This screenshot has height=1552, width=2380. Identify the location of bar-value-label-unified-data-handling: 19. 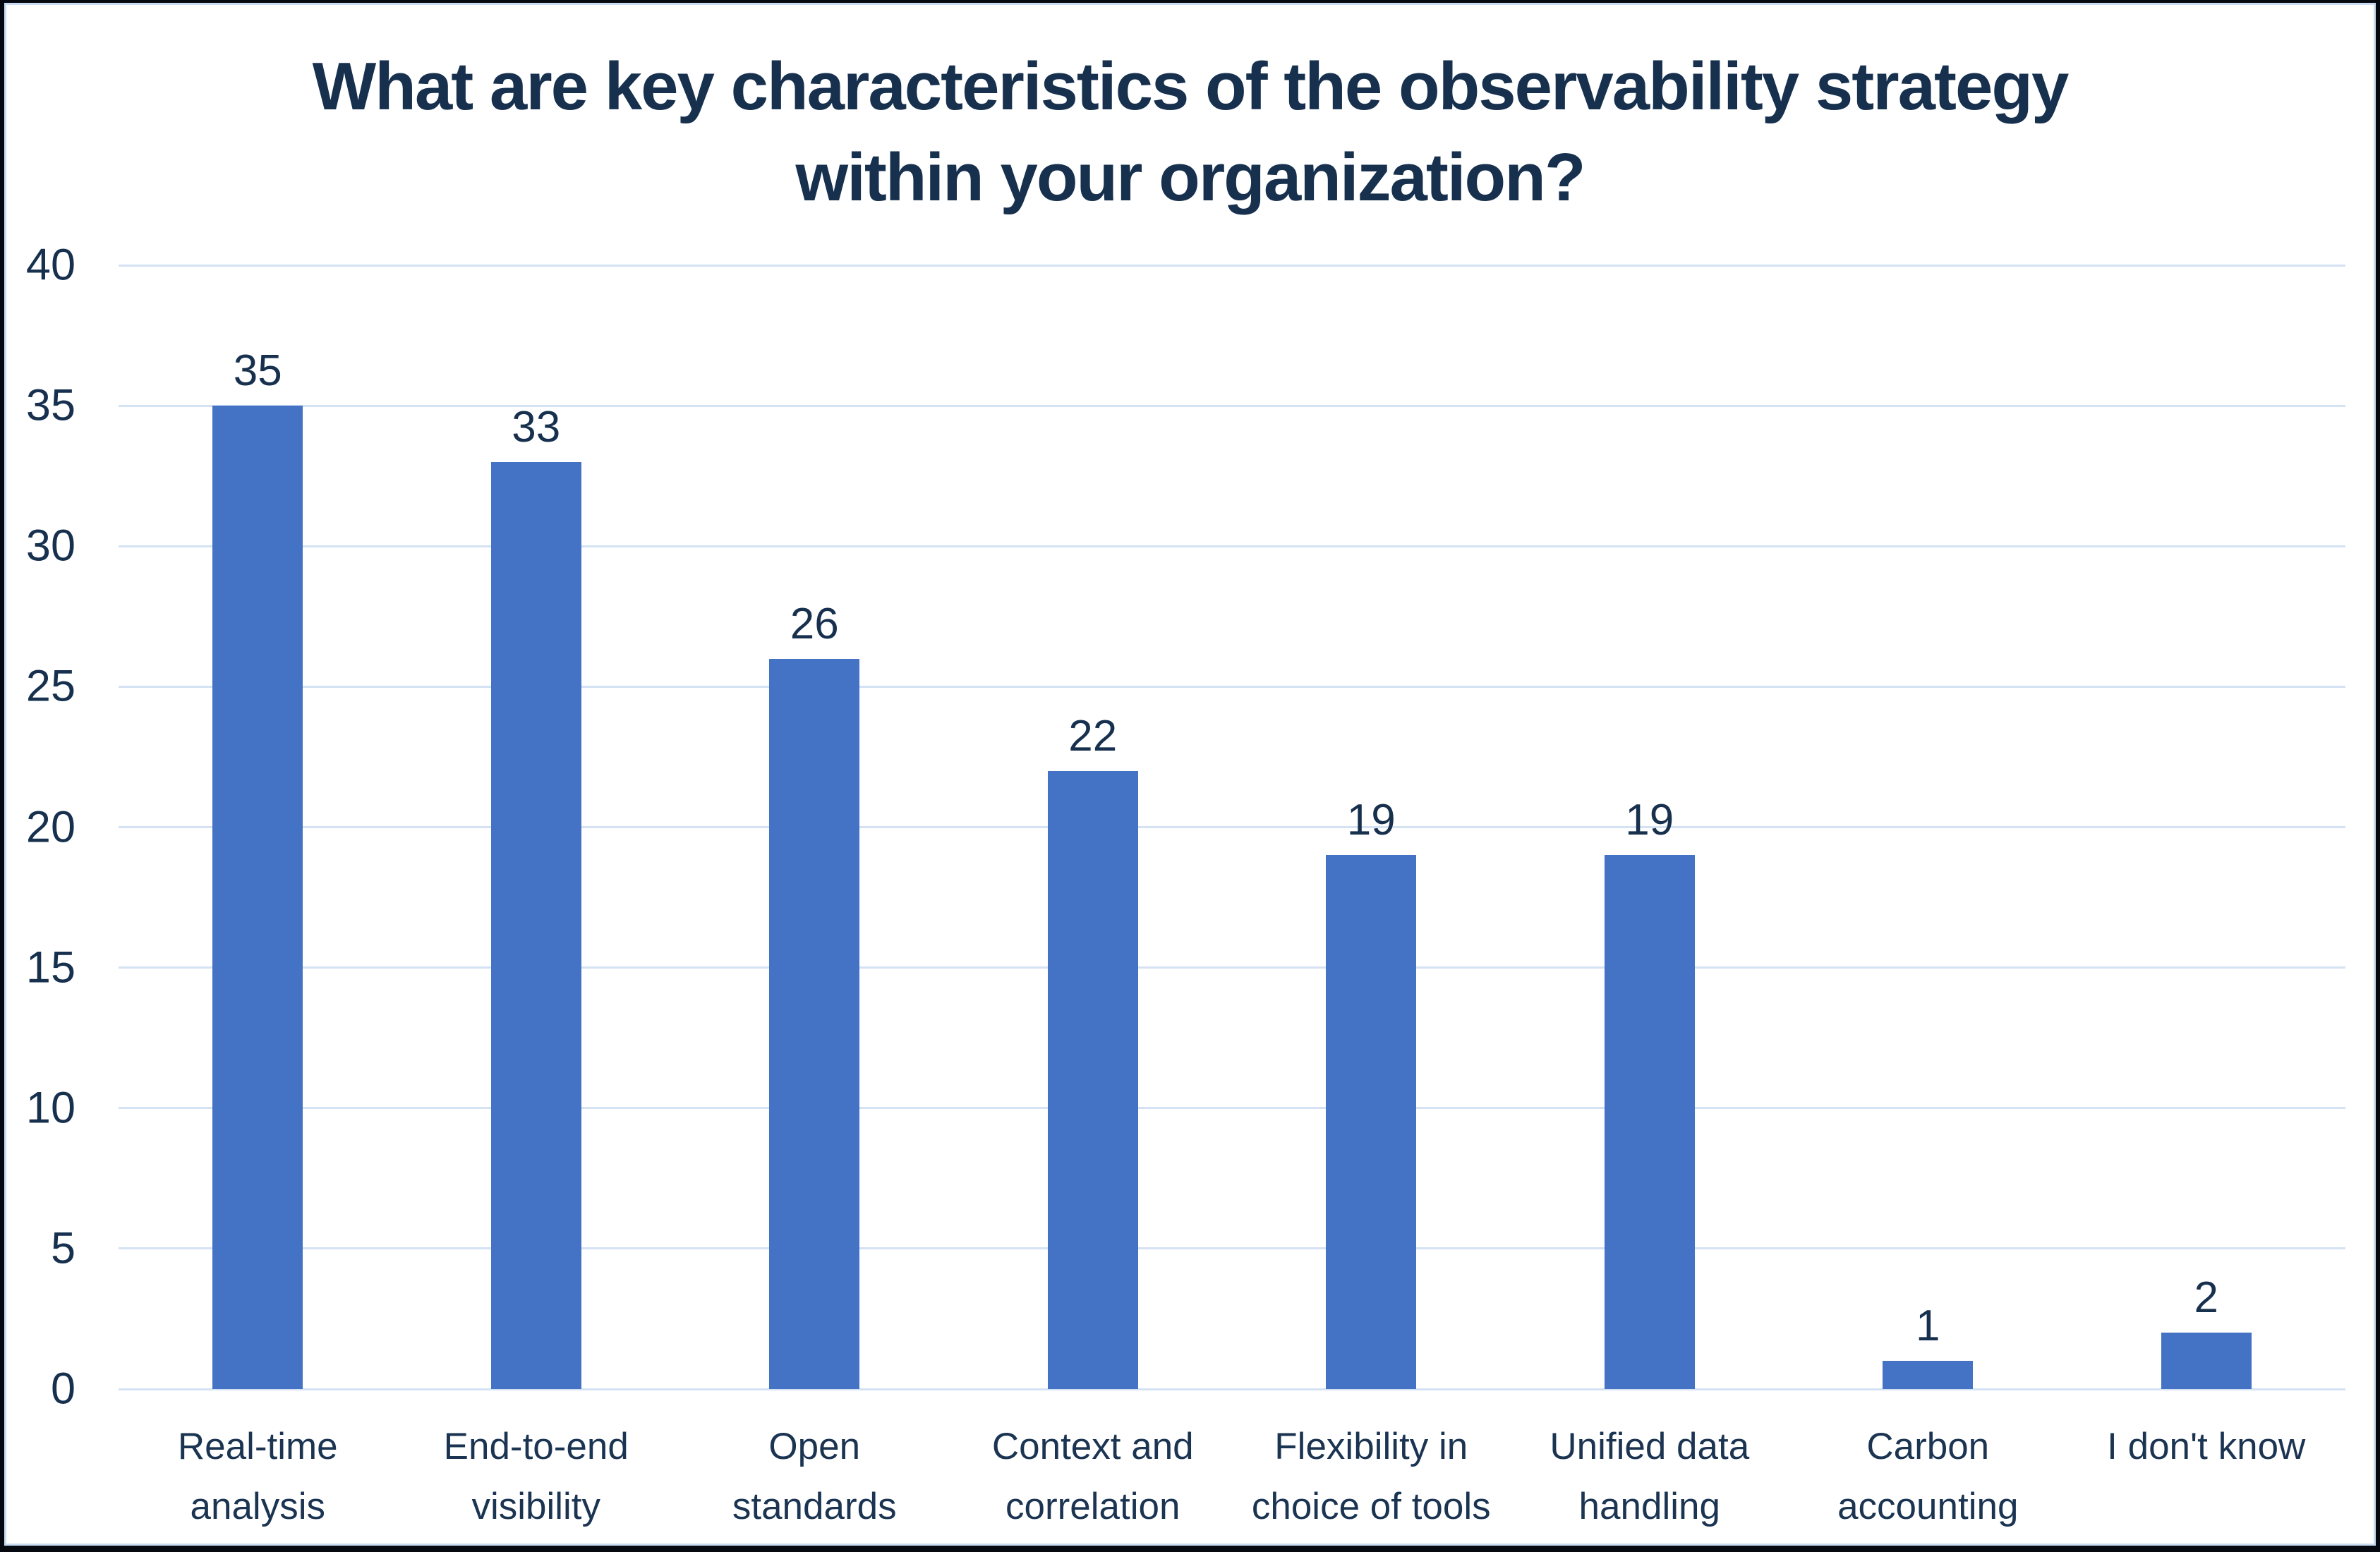
(1650, 821).